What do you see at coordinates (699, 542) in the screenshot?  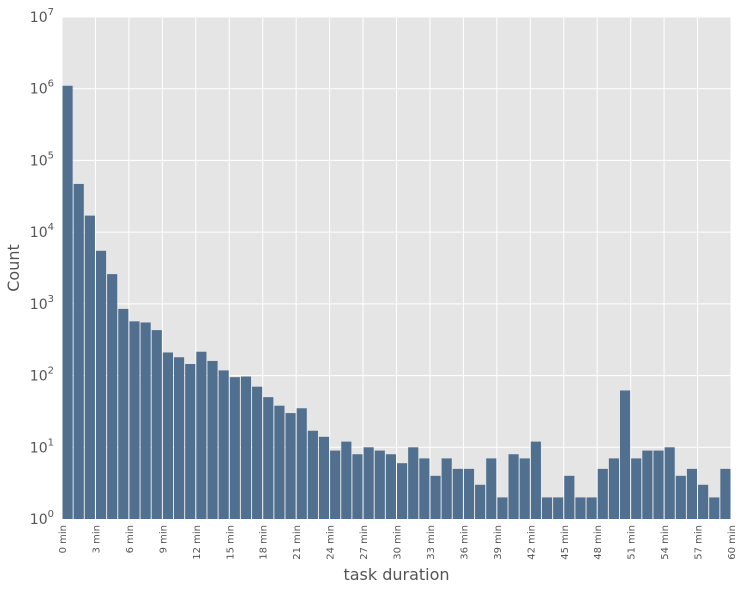 I see `x-tick-label: 57 min` at bounding box center [699, 542].